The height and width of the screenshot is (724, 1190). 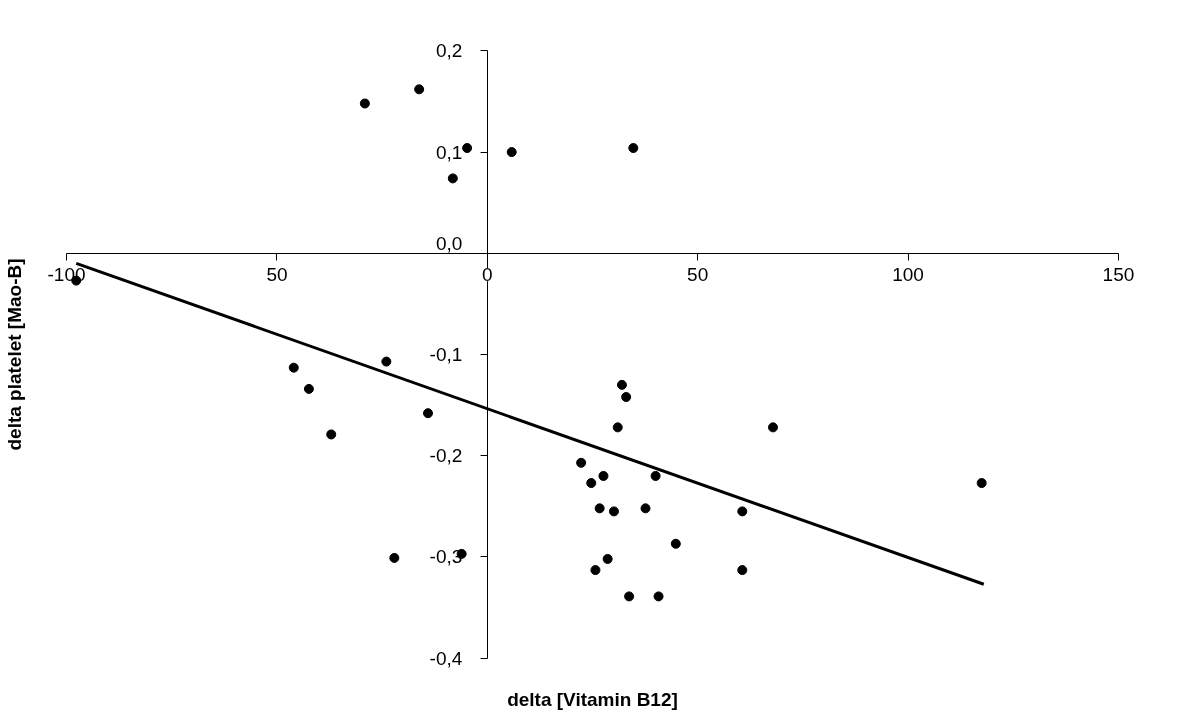 What do you see at coordinates (446, 658) in the screenshot?
I see `y-tick-label: -0,4` at bounding box center [446, 658].